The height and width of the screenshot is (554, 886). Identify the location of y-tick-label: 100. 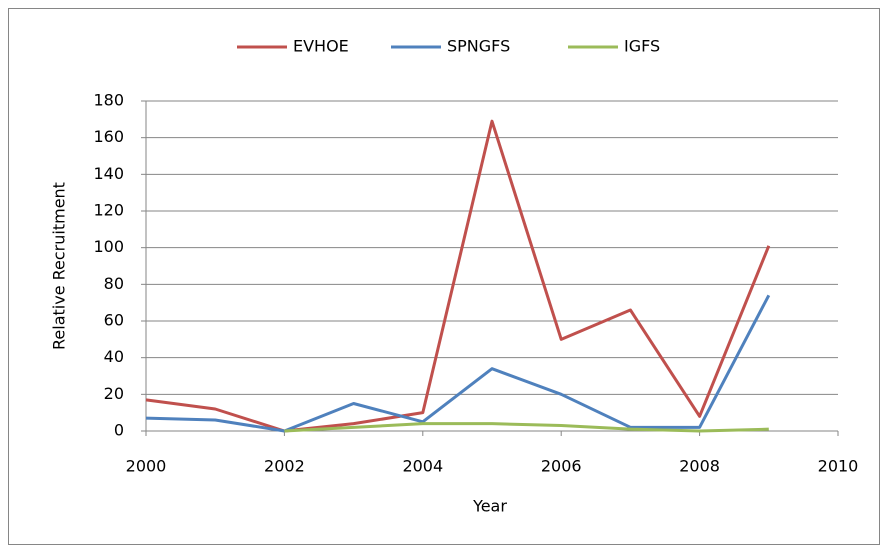
(108, 246).